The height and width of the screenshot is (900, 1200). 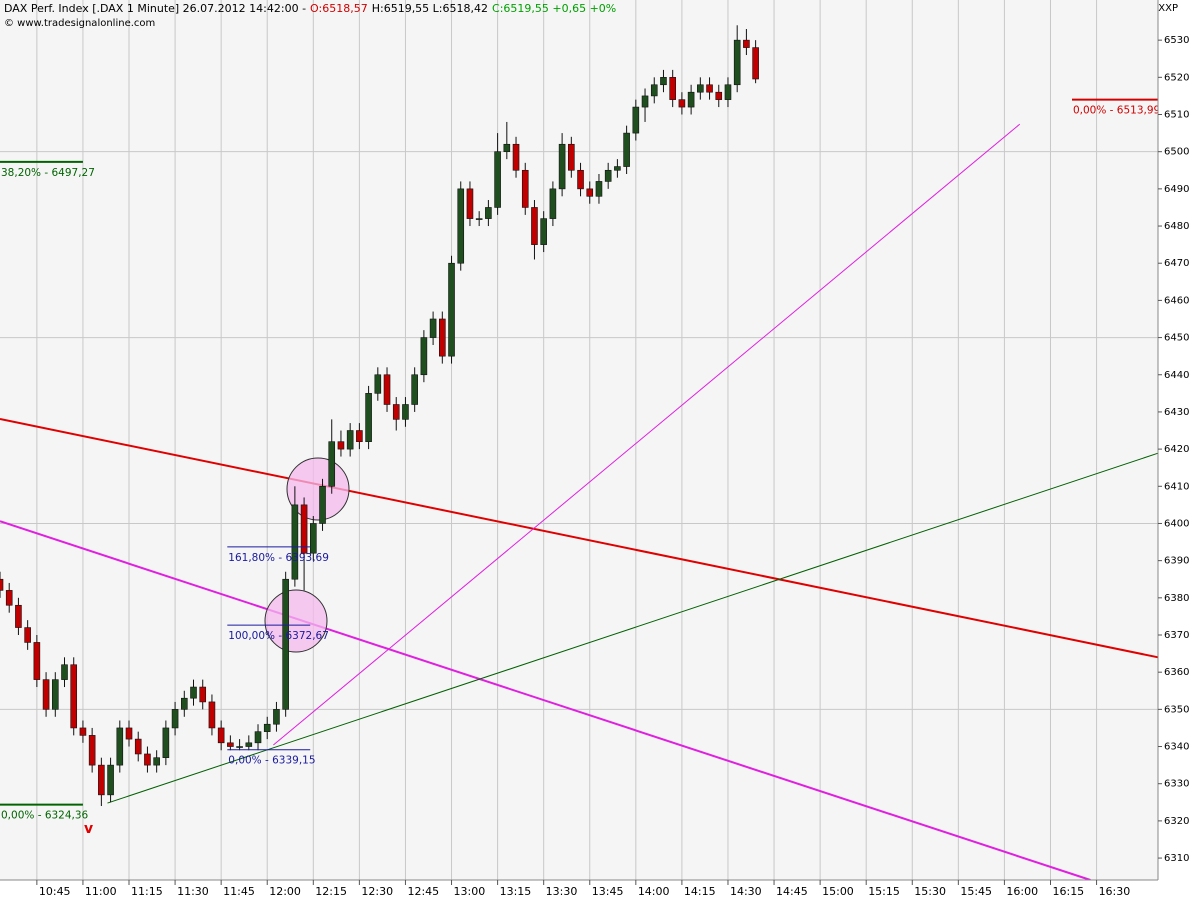 I want to click on x-axis-panel, so click(x=600, y=890).